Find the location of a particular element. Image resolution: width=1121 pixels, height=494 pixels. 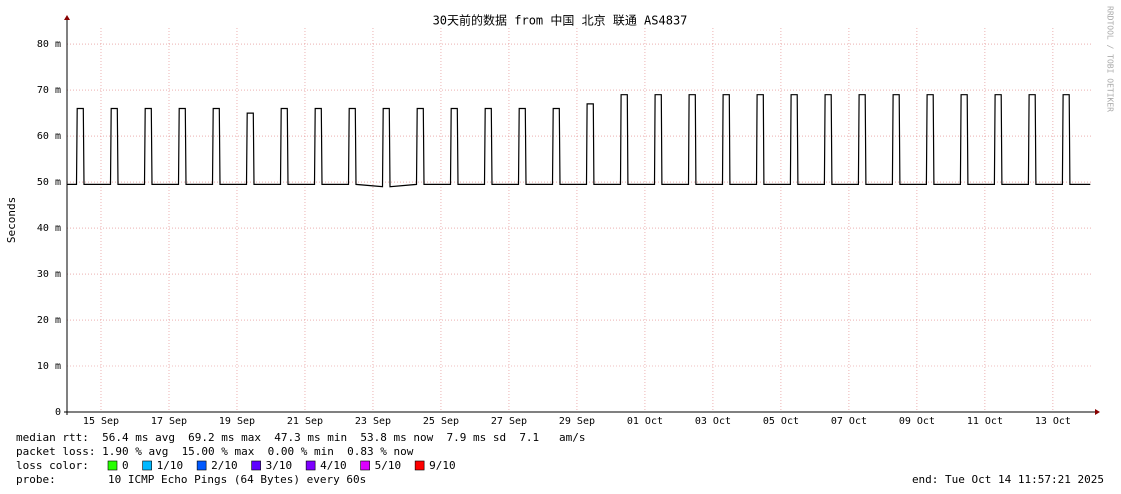

x-tick-label: 15 Sep is located at coordinates (101, 421).